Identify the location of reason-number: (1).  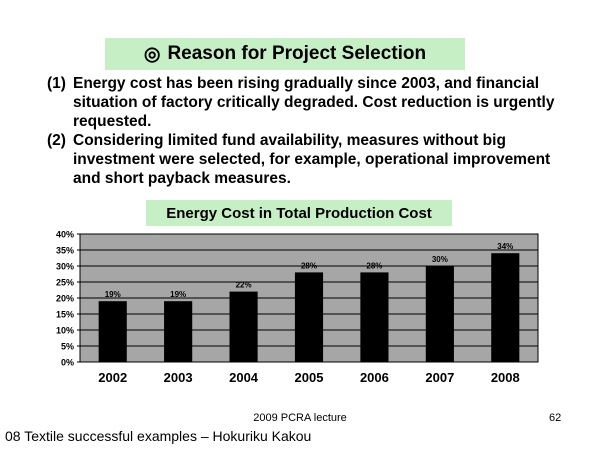
(56, 83).